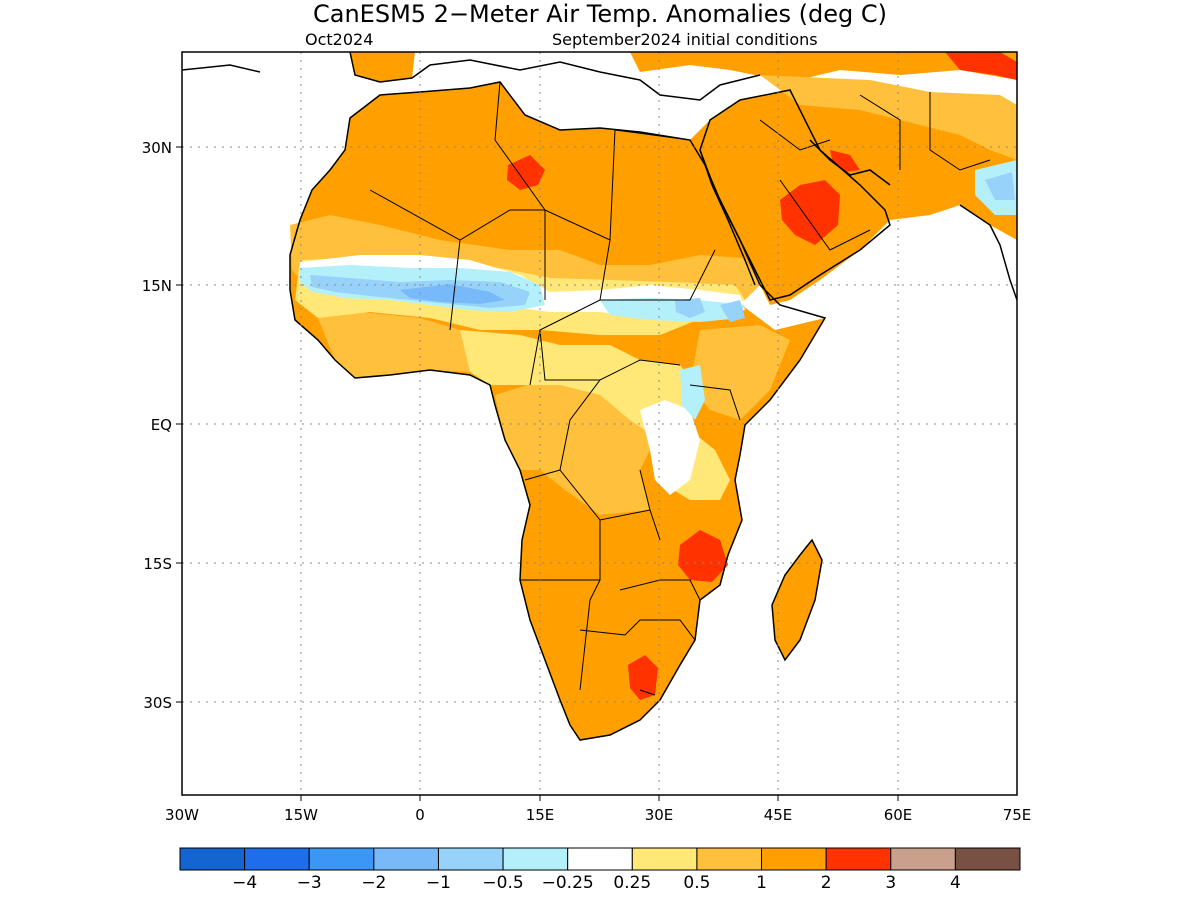 The image size is (1200, 900). What do you see at coordinates (438, 883) in the screenshot?
I see `colorbar-label-3: −1` at bounding box center [438, 883].